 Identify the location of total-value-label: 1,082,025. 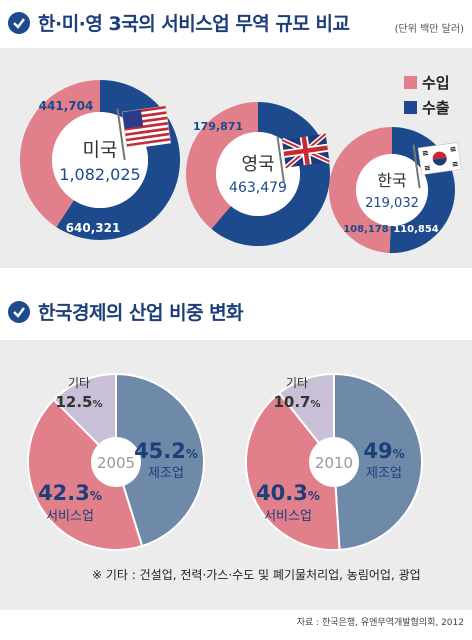
(99, 174).